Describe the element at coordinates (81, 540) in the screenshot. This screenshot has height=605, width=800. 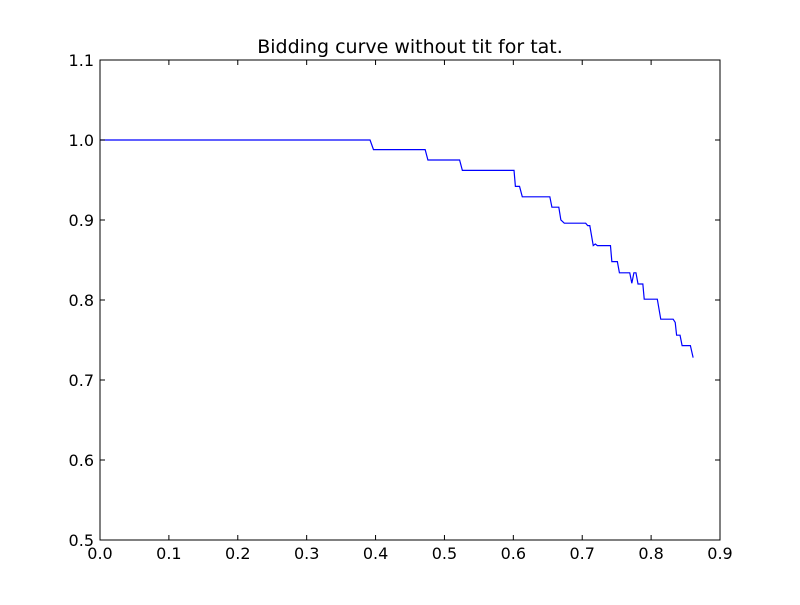
I see `y-tick-label: 0.5` at that location.